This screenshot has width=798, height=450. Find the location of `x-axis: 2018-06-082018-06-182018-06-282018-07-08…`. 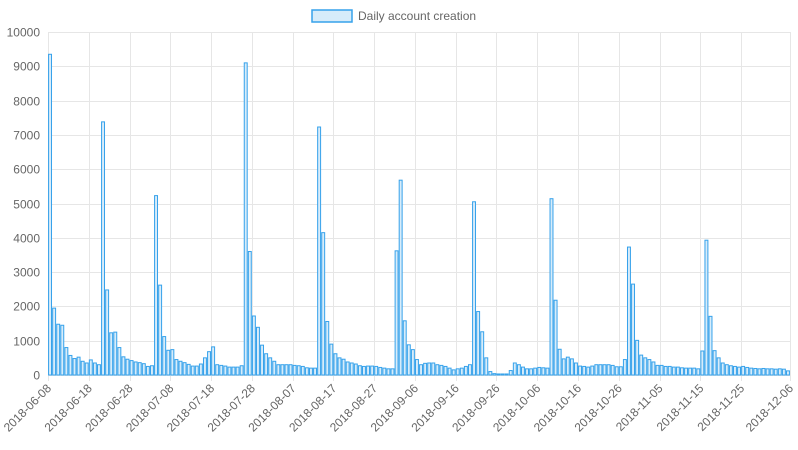

x-axis: 2018-06-082018-06-182018-06-282018-07-08… is located at coordinates (399, 408).